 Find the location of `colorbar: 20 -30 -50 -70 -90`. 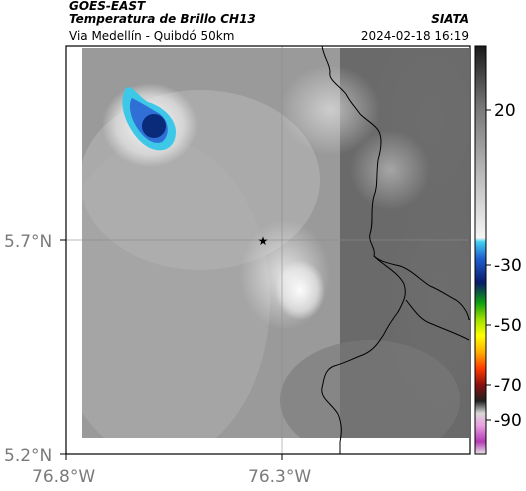

colorbar: 20 -30 -50 -70 -90 is located at coordinates (498, 250).